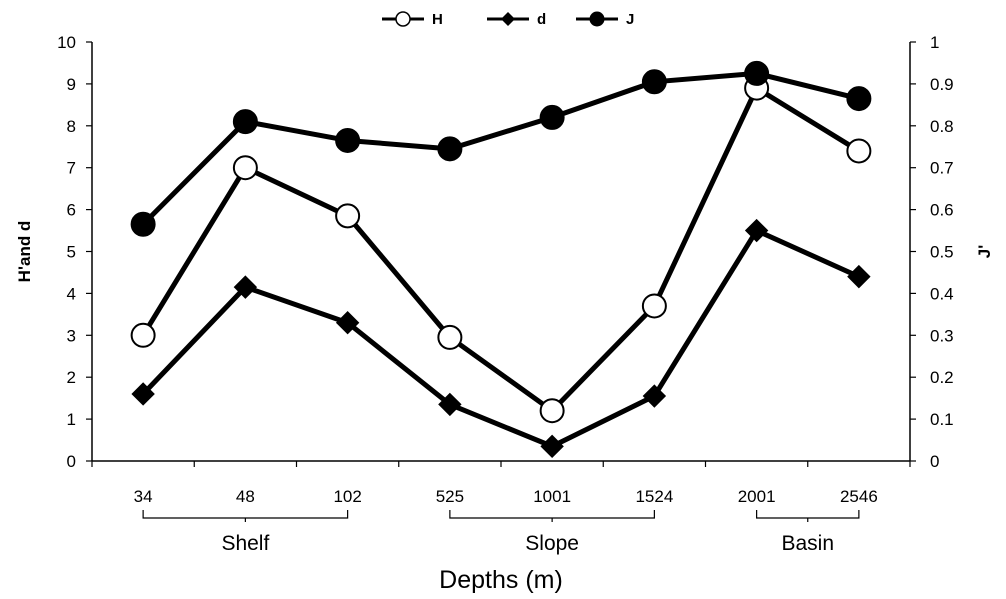 Image resolution: width=1006 pixels, height=599 pixels. Describe the element at coordinates (412, 19) in the screenshot. I see `legend-entry-H: H` at that location.